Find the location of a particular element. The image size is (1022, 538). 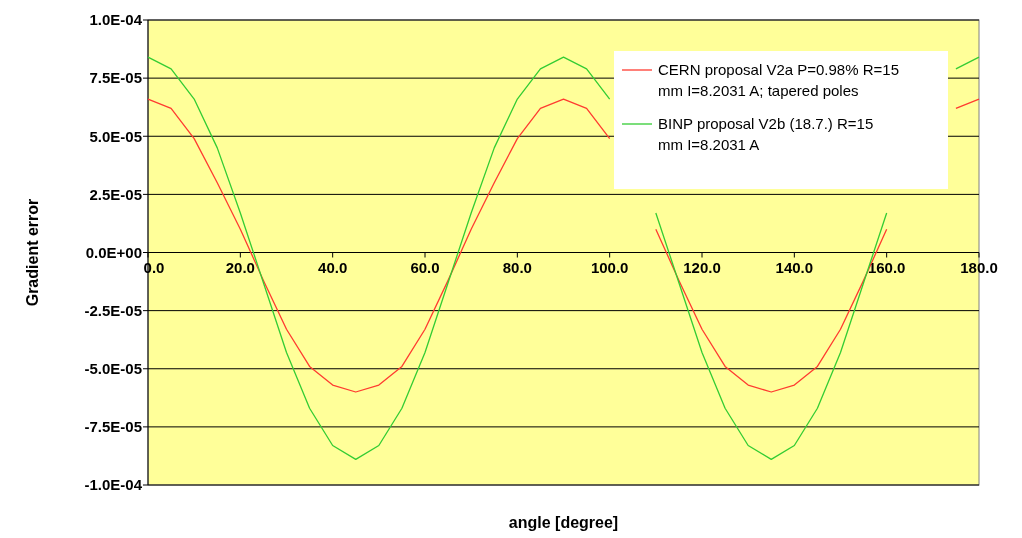

x-tick-label: 80.0 is located at coordinates (517, 267).